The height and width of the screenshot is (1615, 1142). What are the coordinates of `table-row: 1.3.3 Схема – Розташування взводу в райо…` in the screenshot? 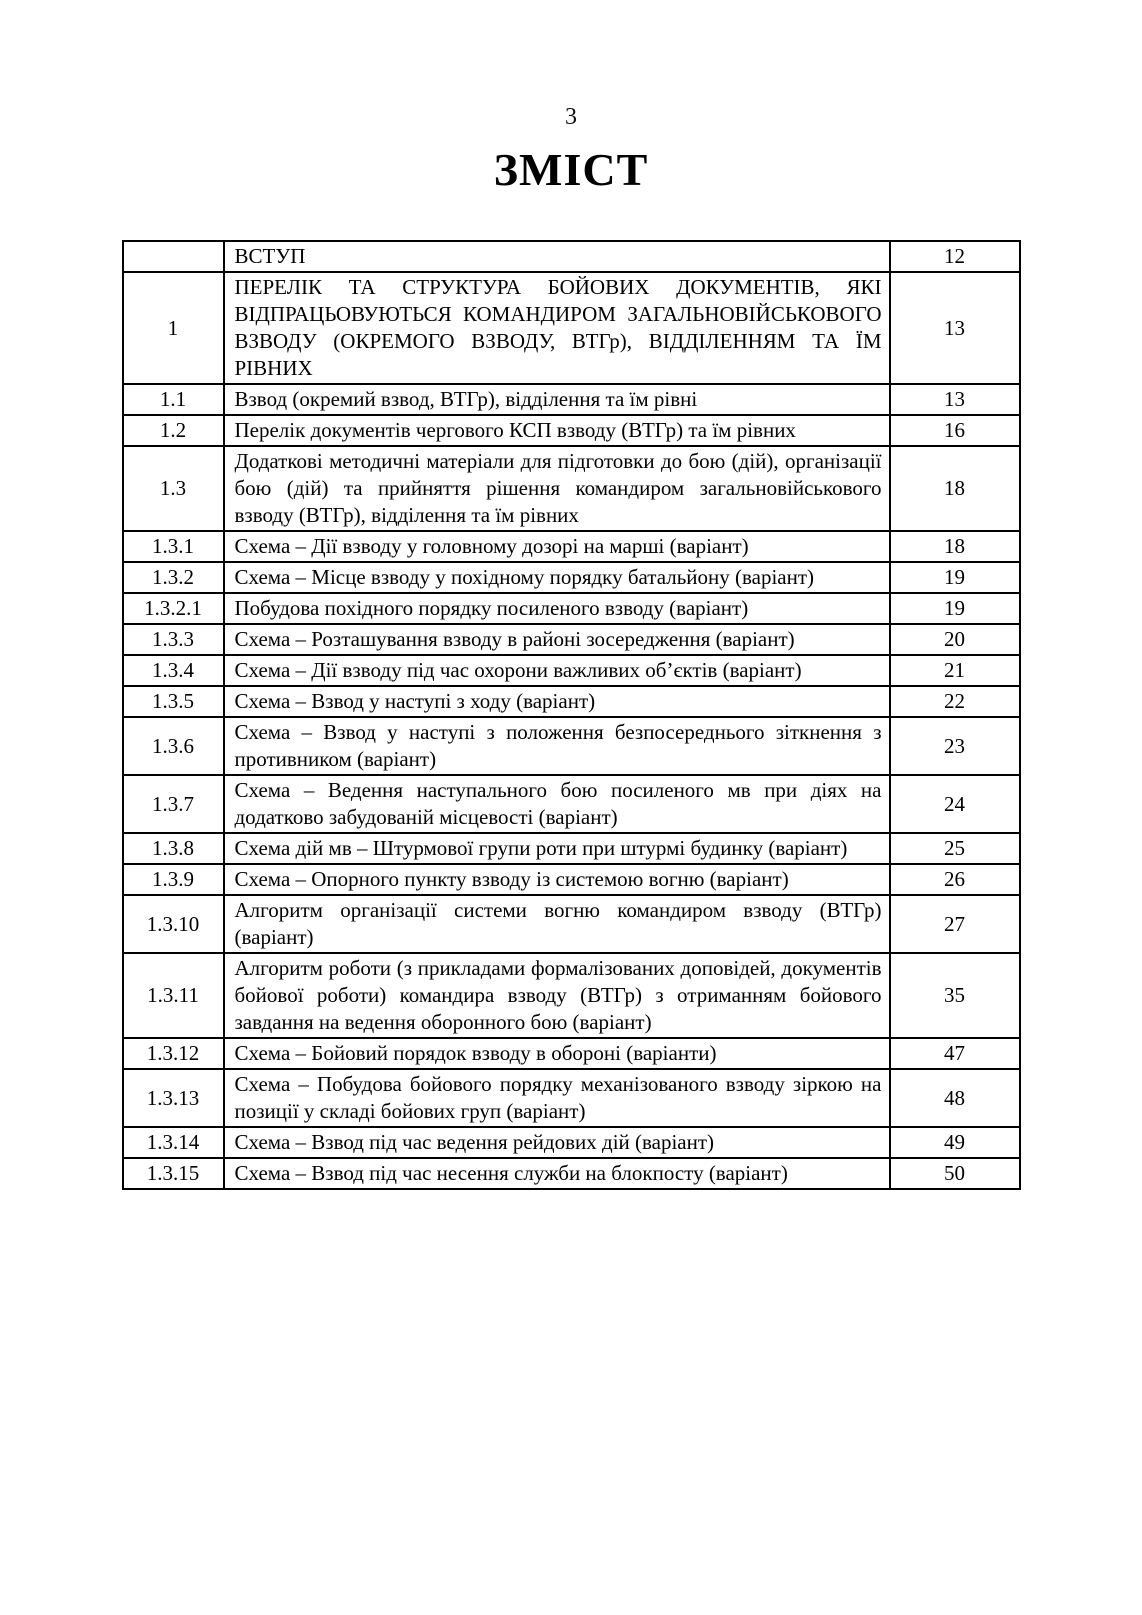 It's located at (571, 639).